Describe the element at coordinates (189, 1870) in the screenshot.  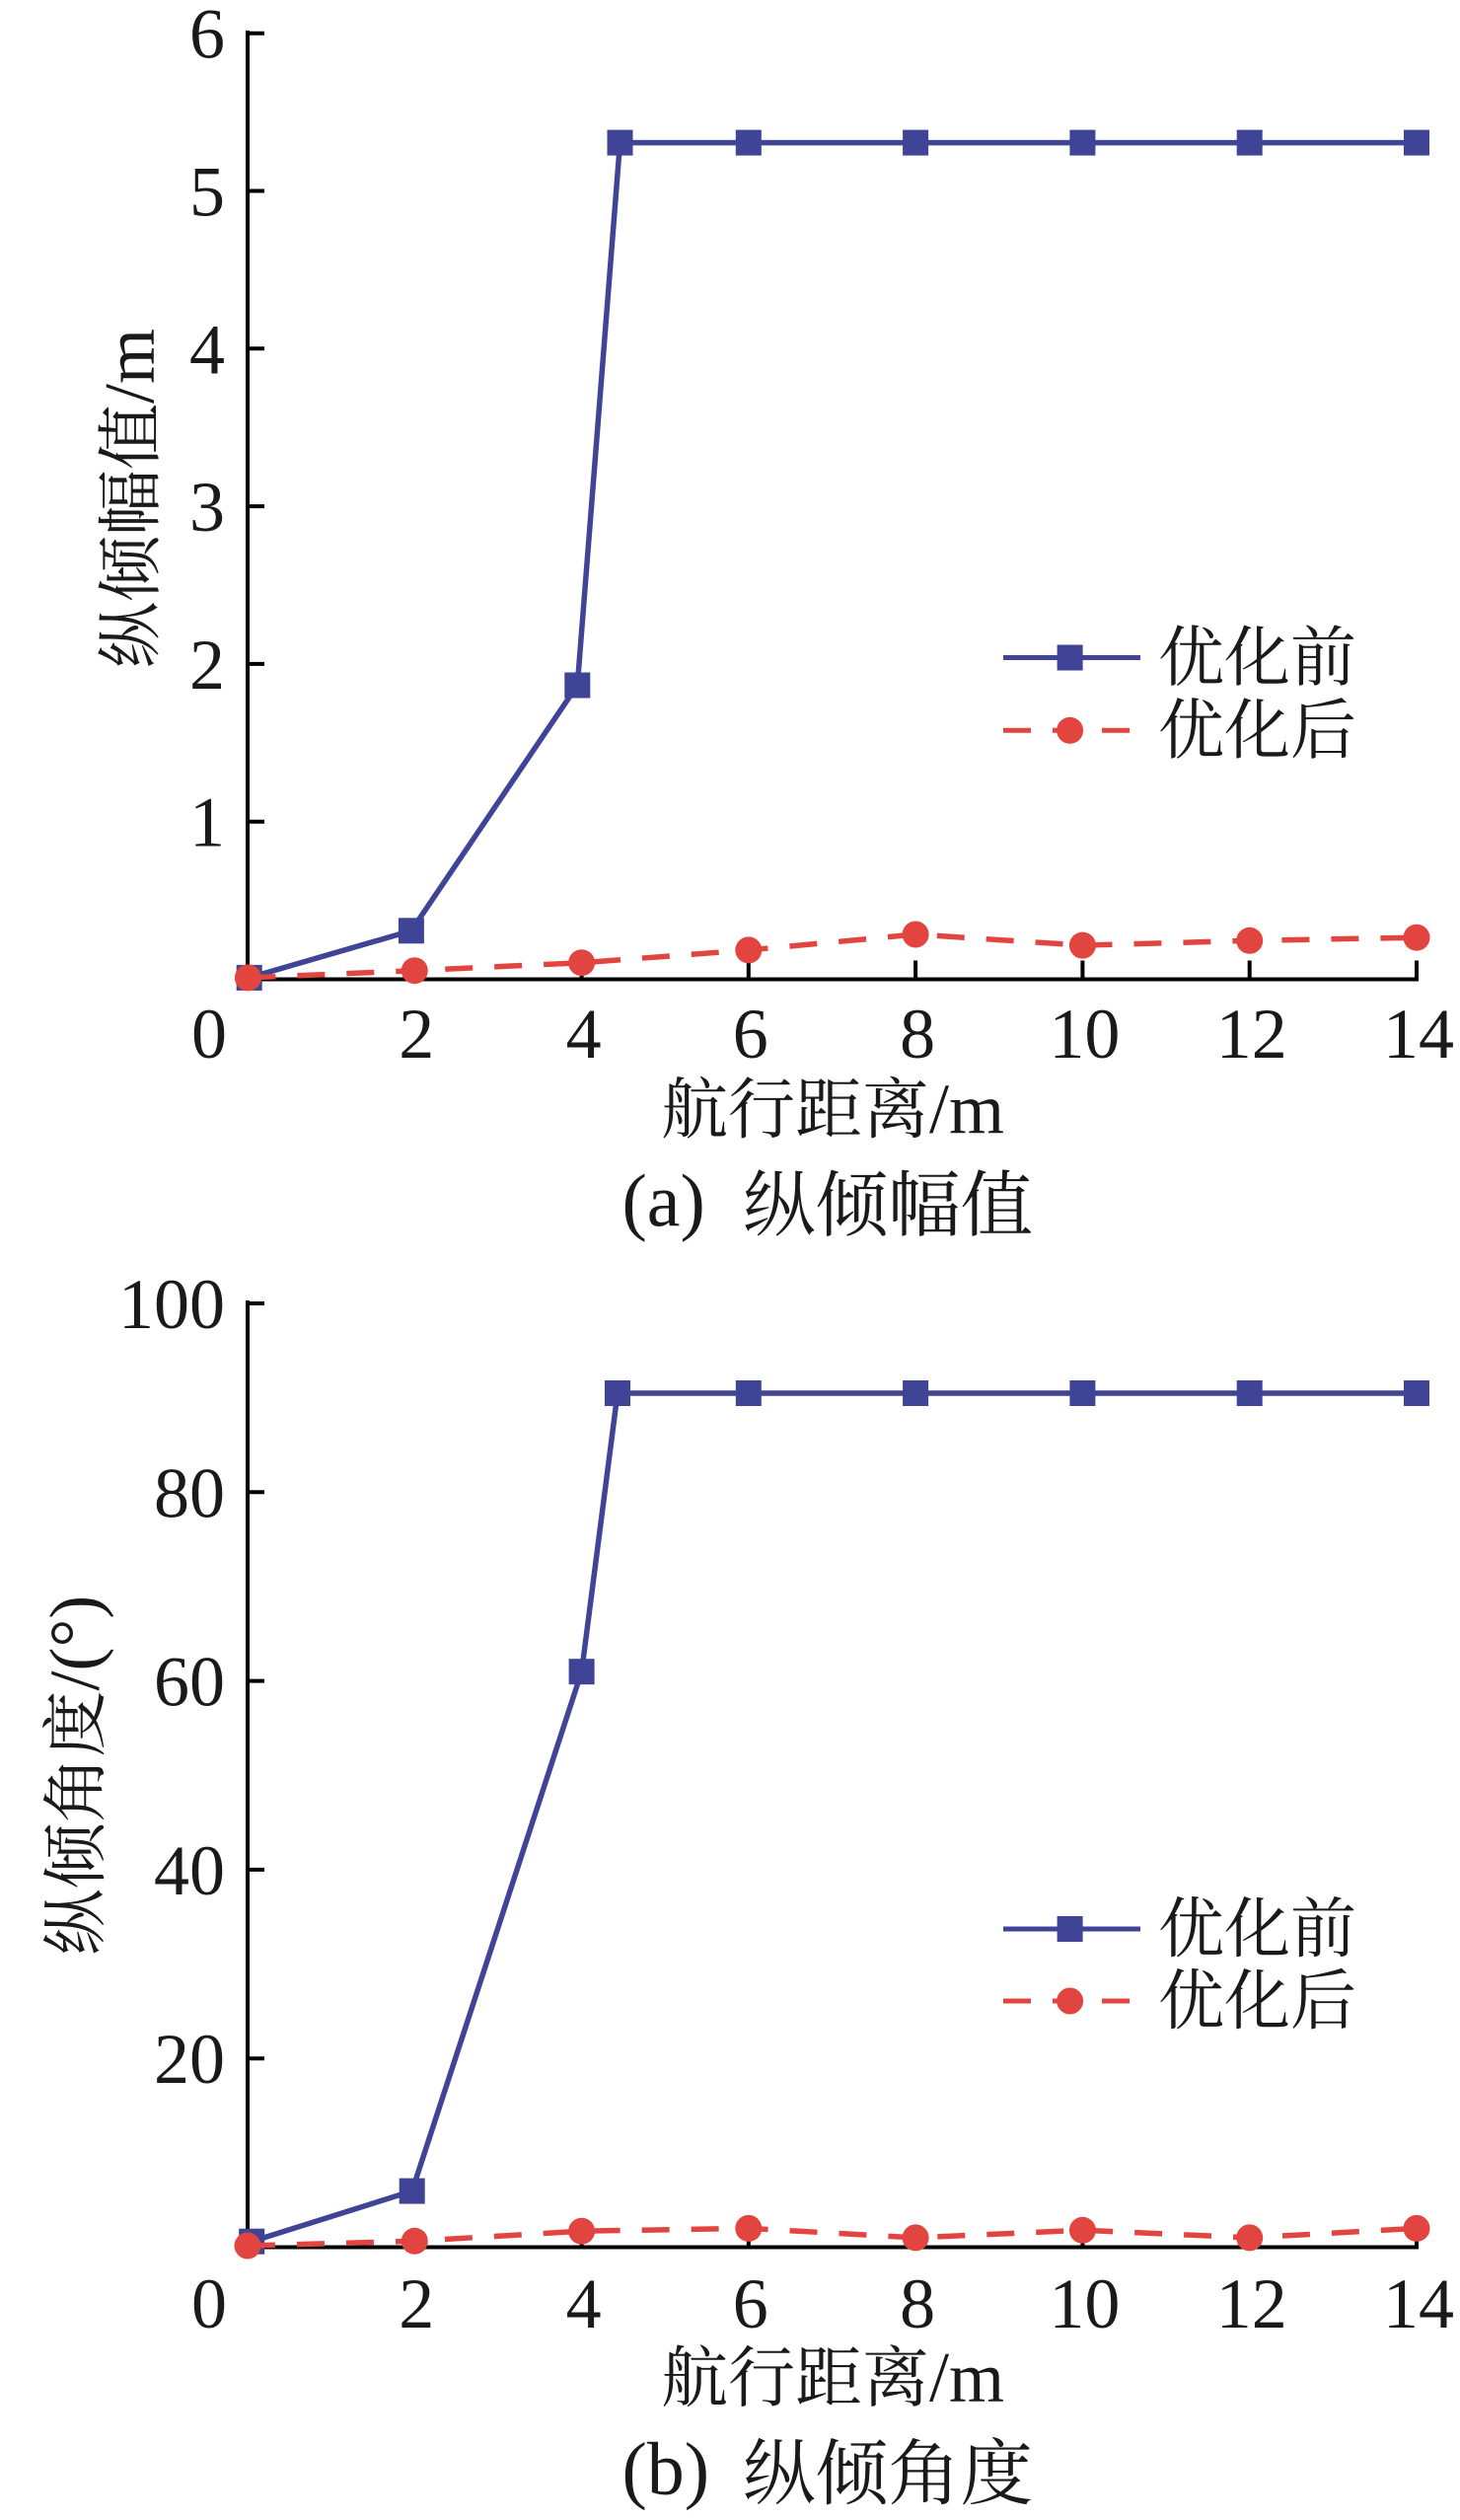
I see `svg-text: 40` at that location.